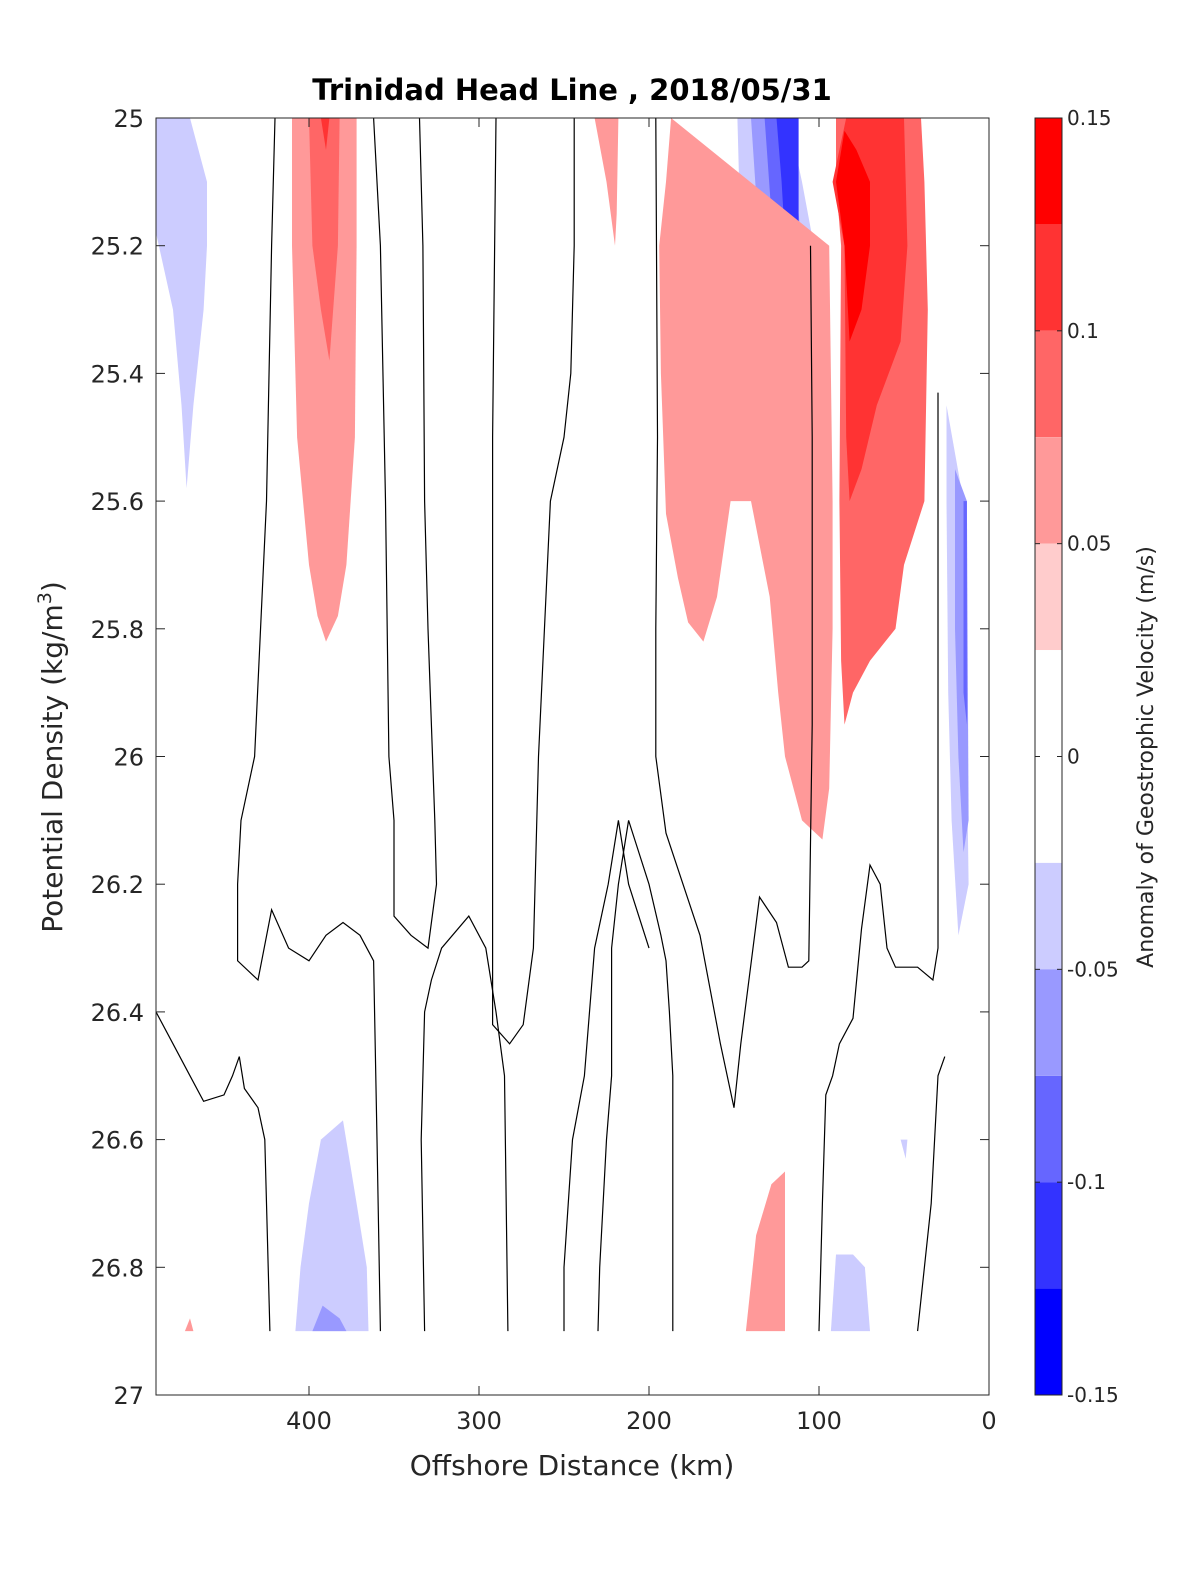 The height and width of the screenshot is (1575, 1200). Describe the element at coordinates (117, 885) in the screenshot. I see `y-tick-label: 26.2` at that location.